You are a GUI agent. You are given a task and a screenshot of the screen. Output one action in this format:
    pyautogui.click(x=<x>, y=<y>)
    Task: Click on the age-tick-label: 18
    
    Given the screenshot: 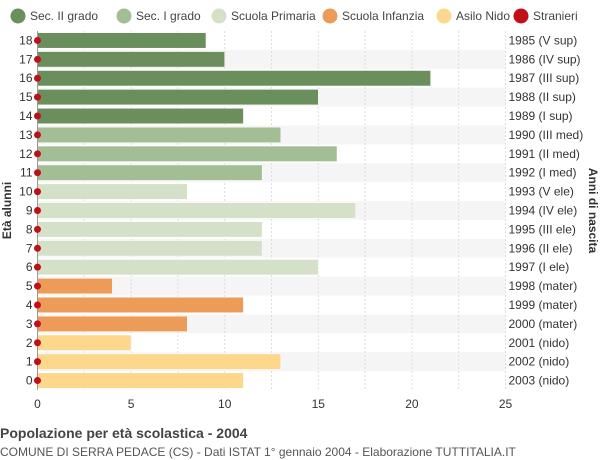 What is the action you would take?
    pyautogui.click(x=26, y=40)
    